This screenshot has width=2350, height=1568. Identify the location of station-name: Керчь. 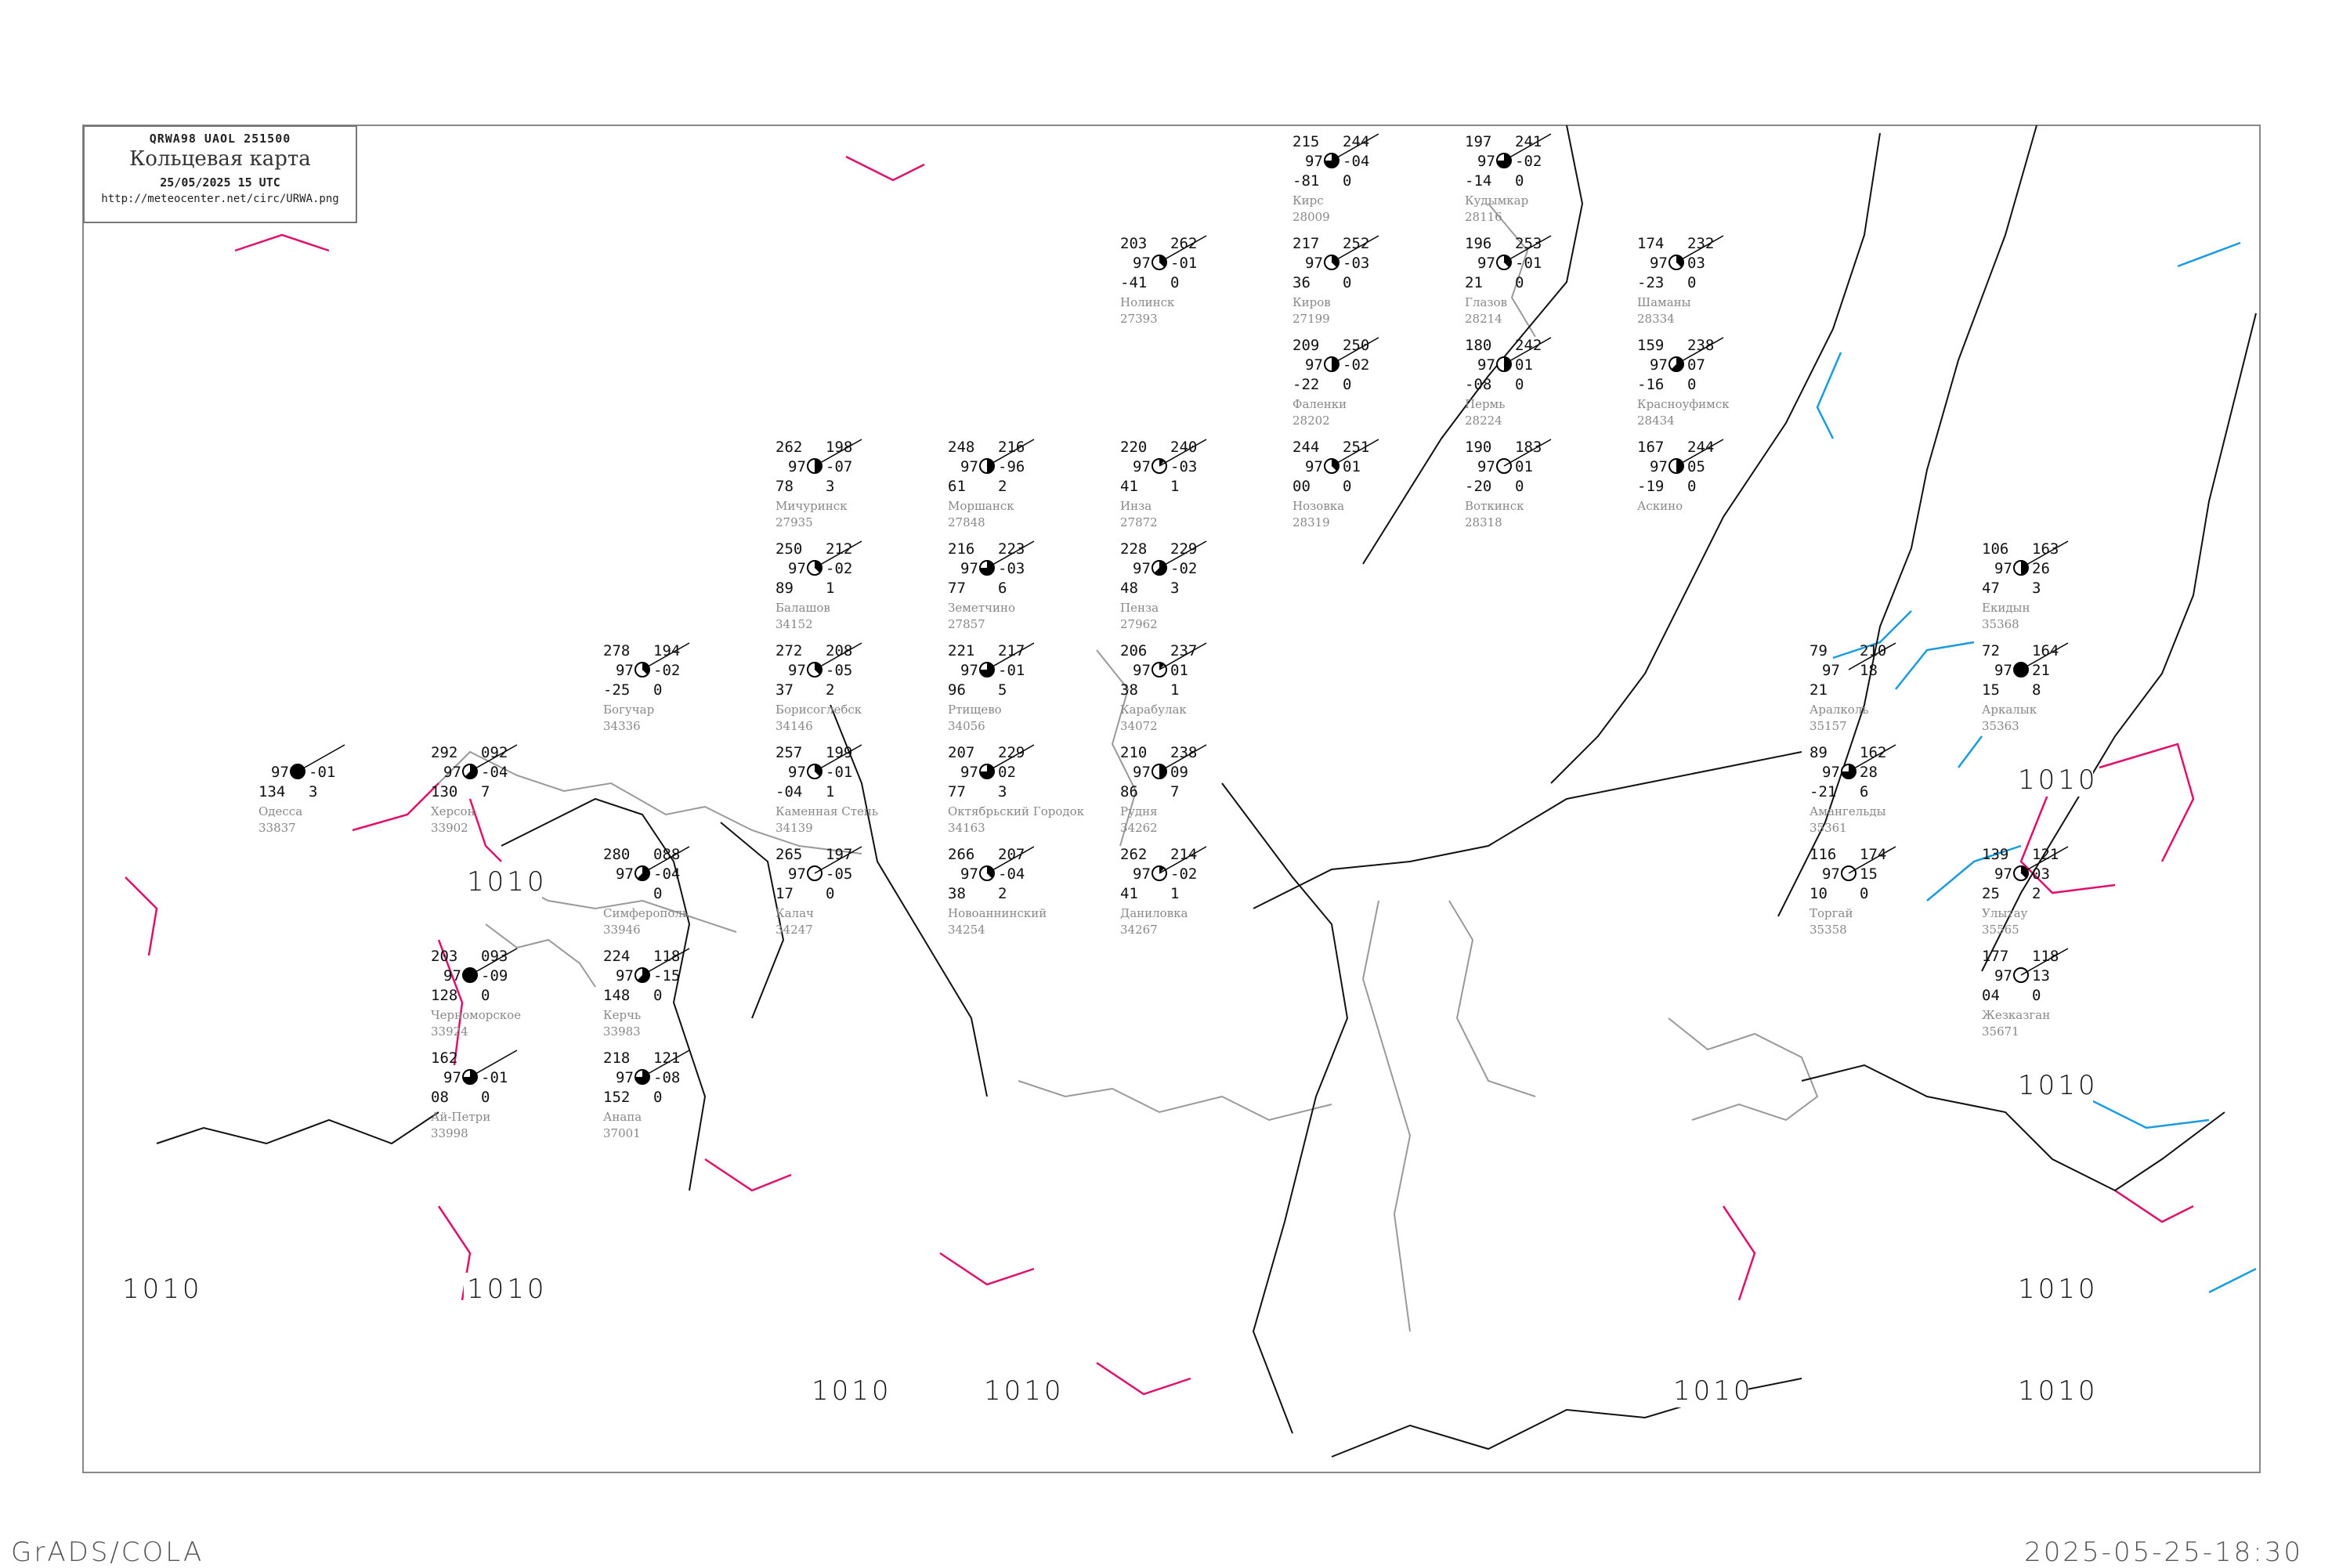
(622, 1015).